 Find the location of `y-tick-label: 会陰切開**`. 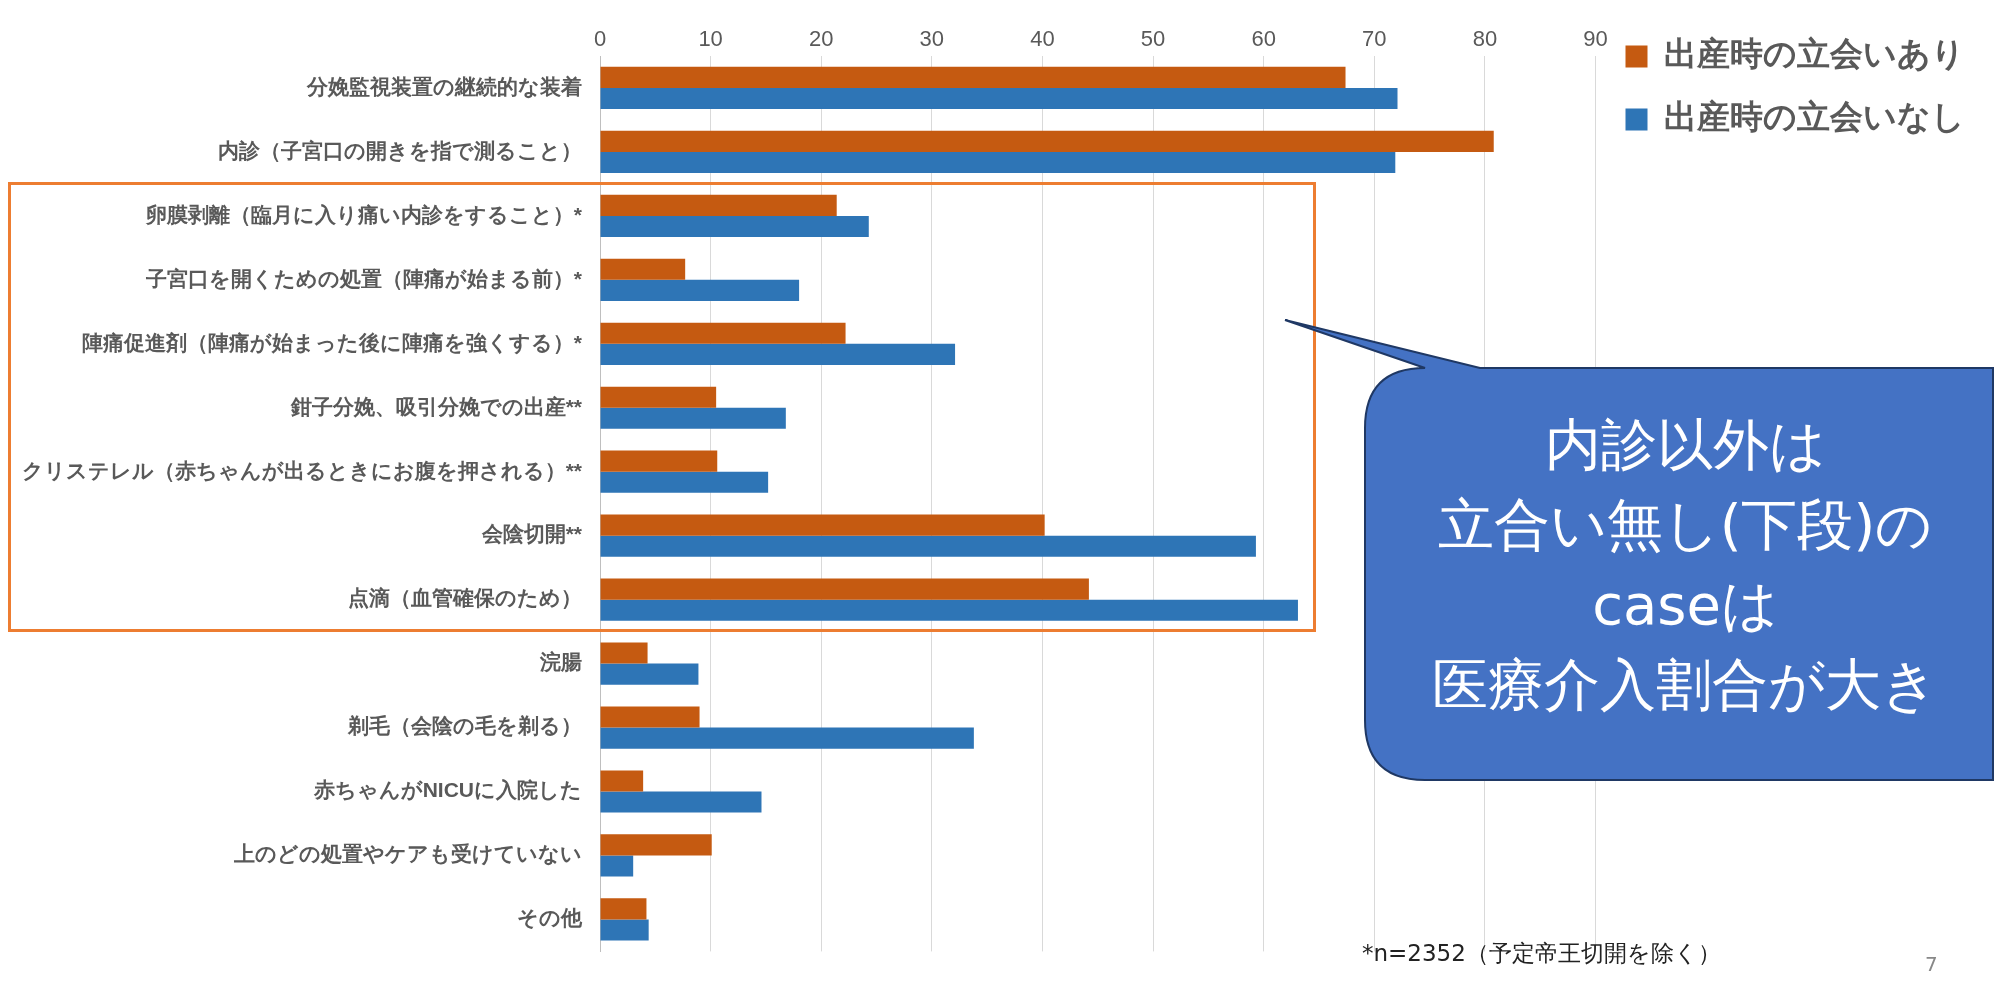

y-tick-label: 会陰切開** is located at coordinates (531, 534).